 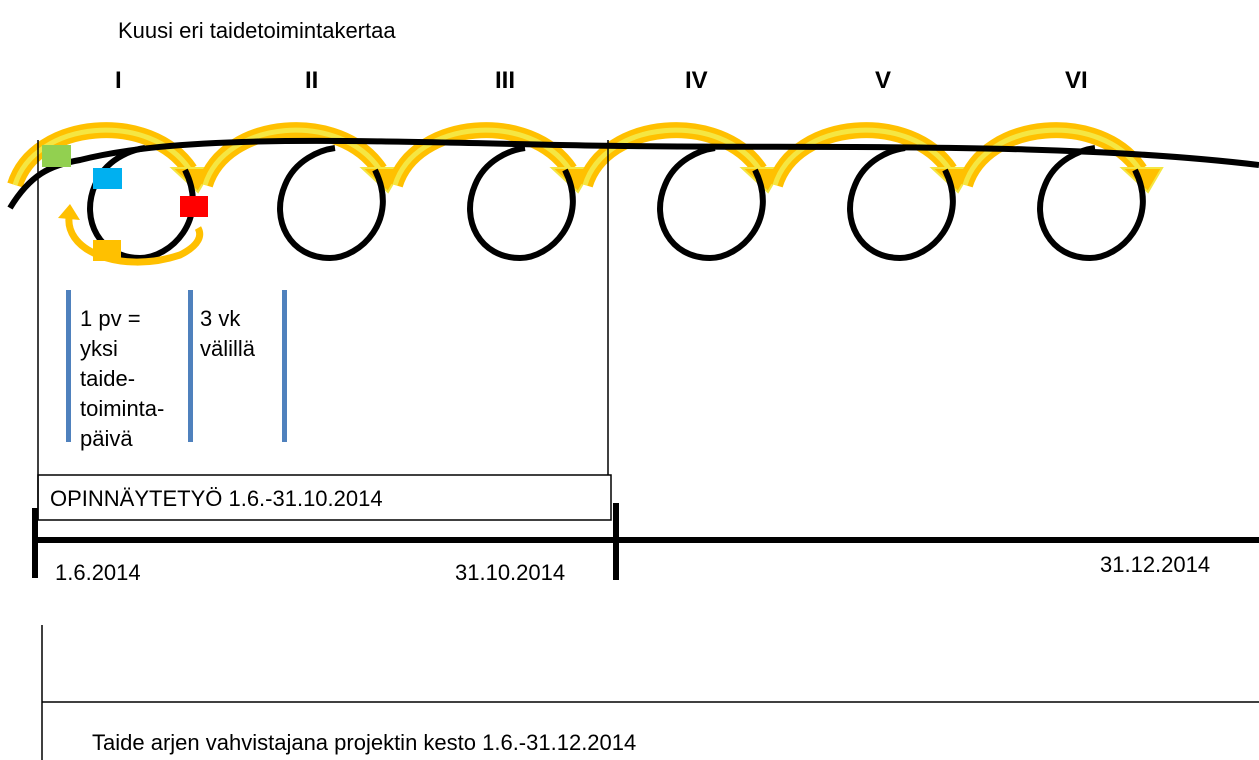 What do you see at coordinates (257, 30) in the screenshot?
I see `title: Kuusi eri taidetoimintakertaa` at bounding box center [257, 30].